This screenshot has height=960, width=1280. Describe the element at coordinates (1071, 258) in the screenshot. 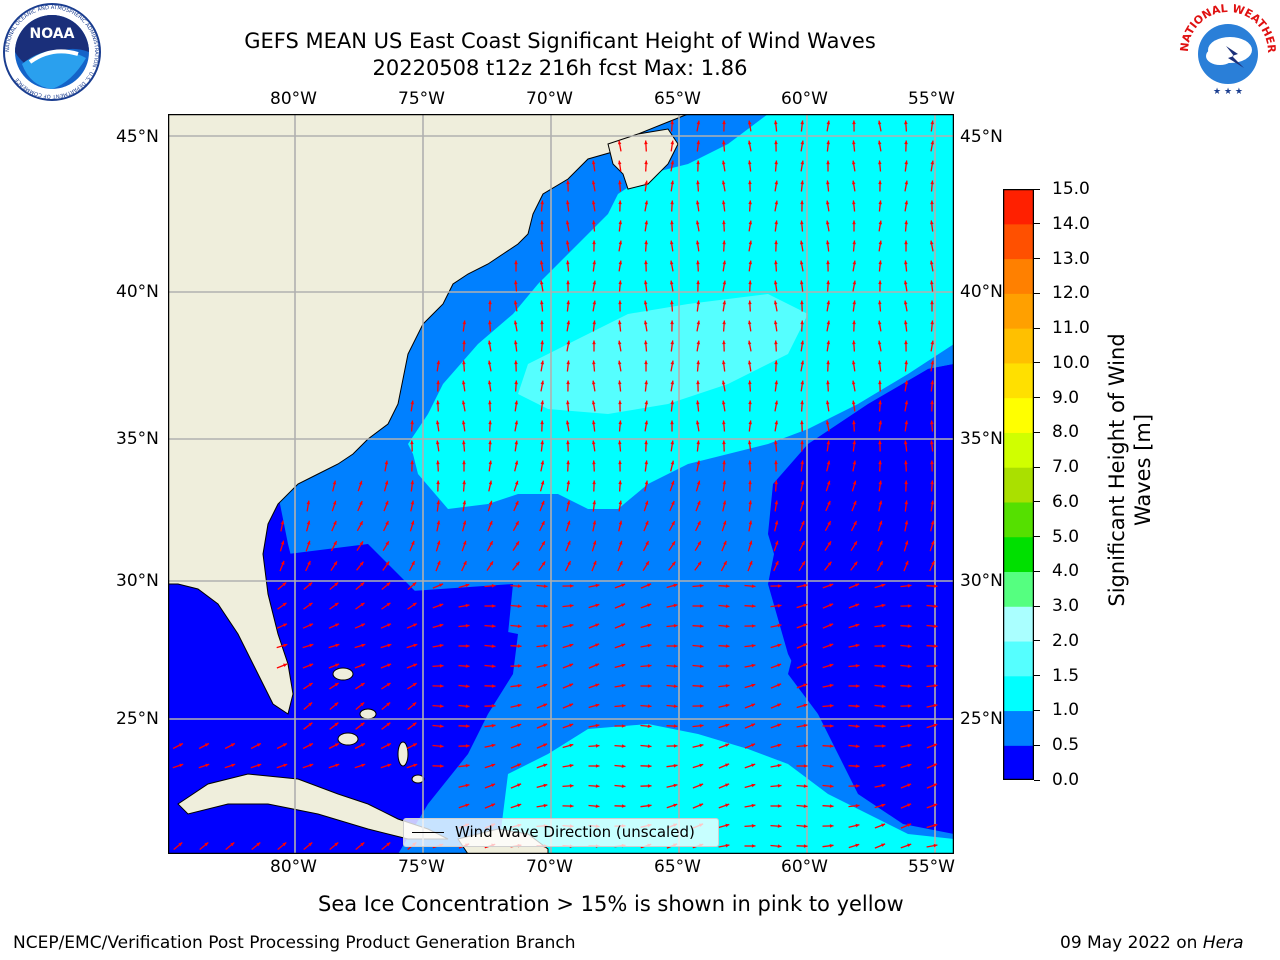

I see `colorbar-tick-label: 13.0` at that location.